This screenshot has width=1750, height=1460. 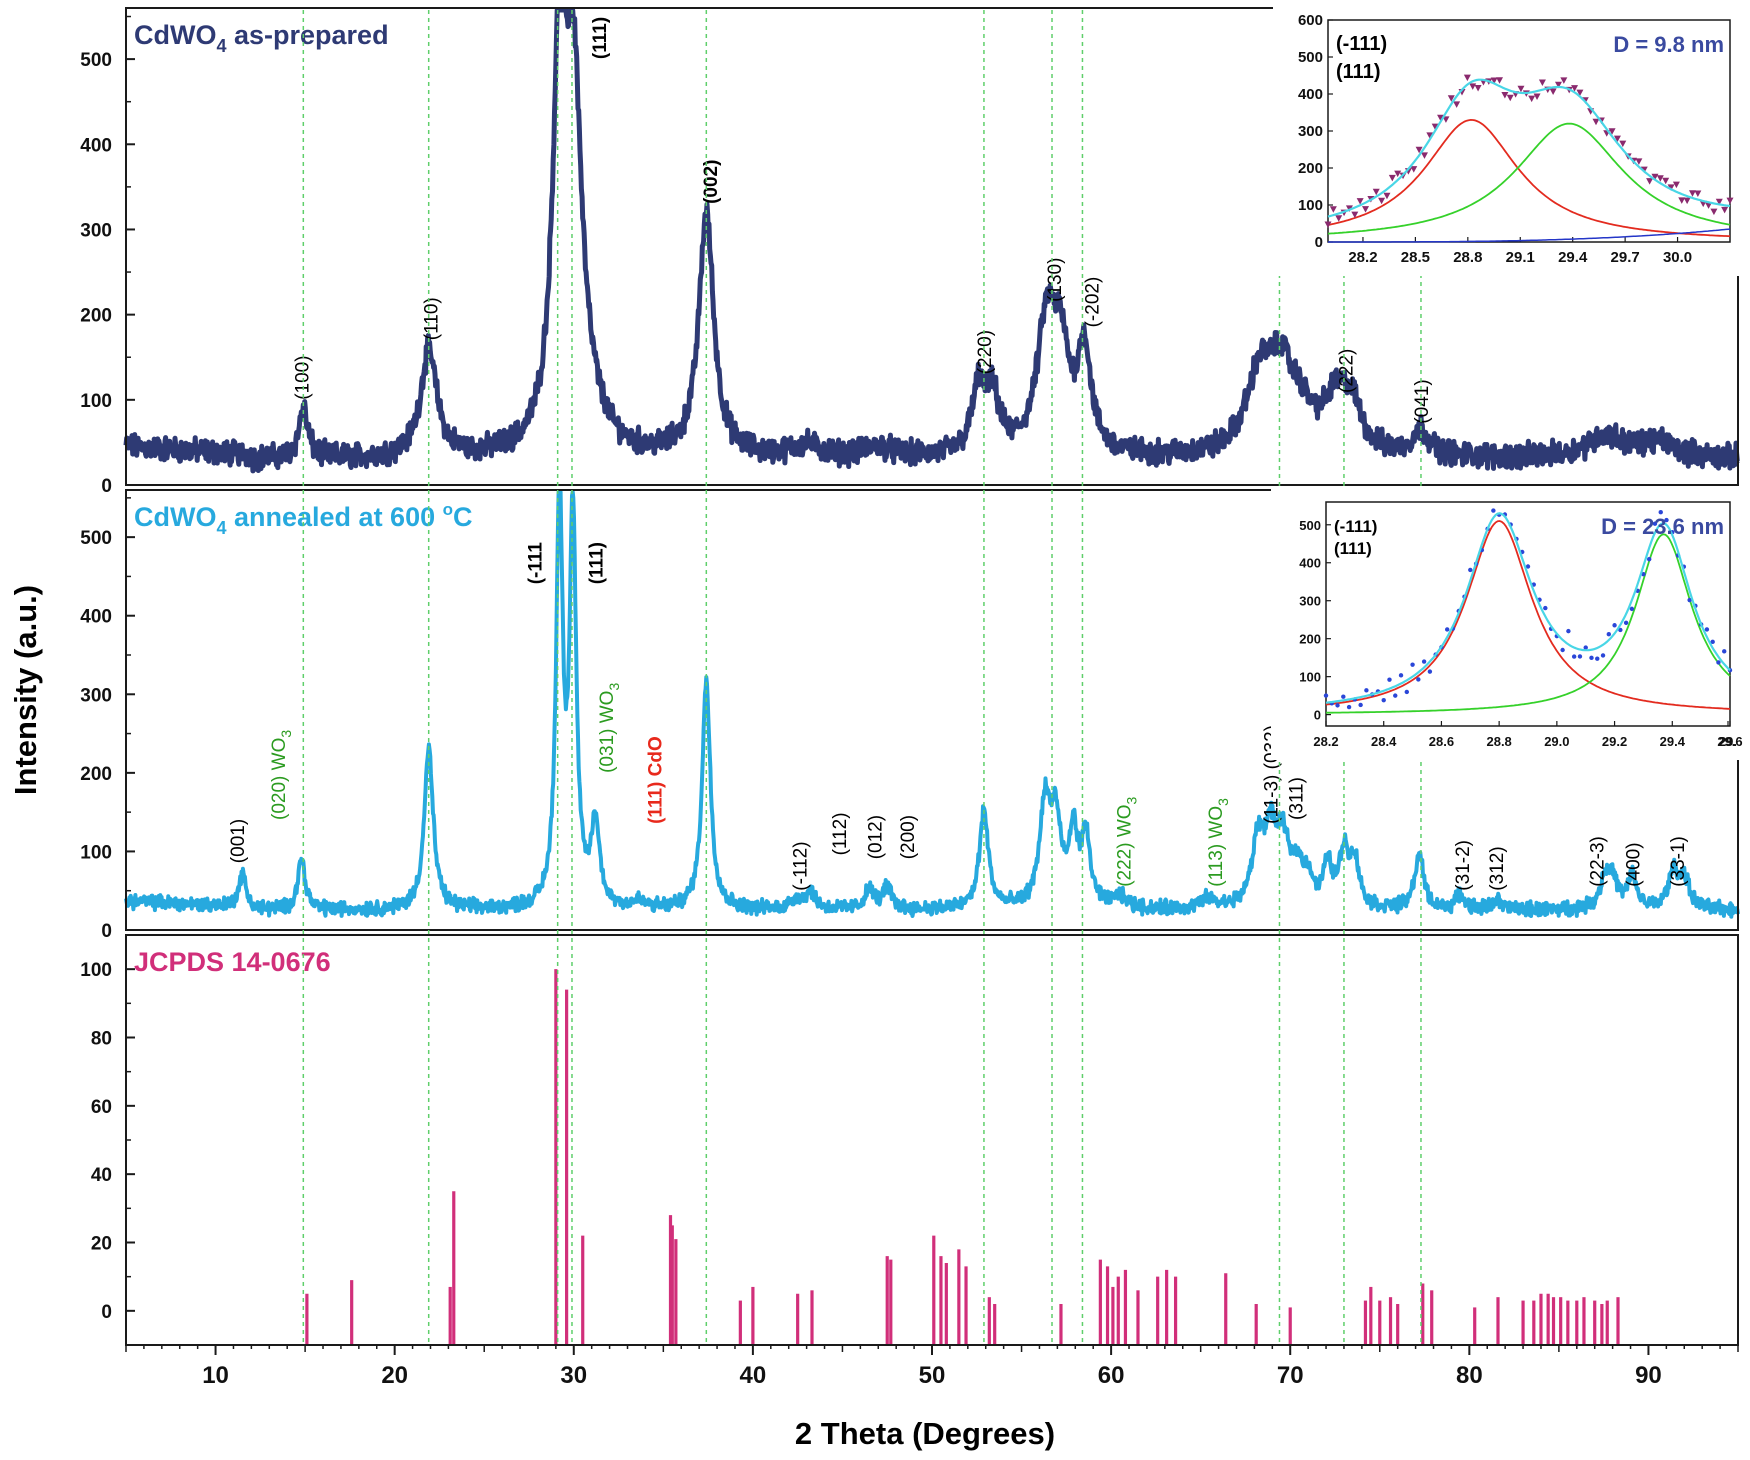 What do you see at coordinates (1668, 44) in the screenshot?
I see `inset1-crystallite-size: D = 9.8 nm` at bounding box center [1668, 44].